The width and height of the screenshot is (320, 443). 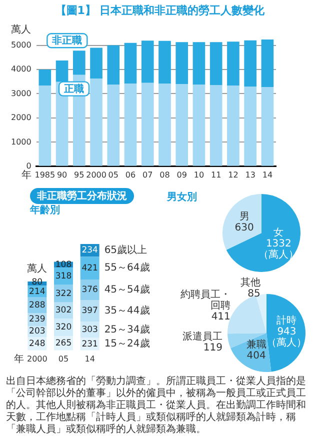 What do you see at coordinates (90, 251) in the screenshot?
I see `data-label: 234` at bounding box center [90, 251].